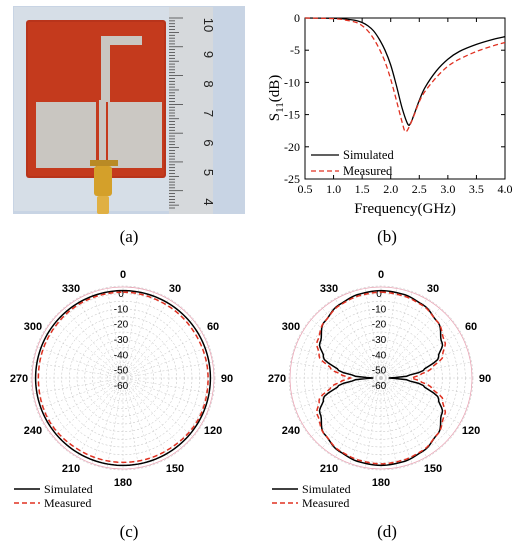 The width and height of the screenshot is (523, 550). What do you see at coordinates (33, 431) in the screenshot?
I see `angle-label: 240` at bounding box center [33, 431].